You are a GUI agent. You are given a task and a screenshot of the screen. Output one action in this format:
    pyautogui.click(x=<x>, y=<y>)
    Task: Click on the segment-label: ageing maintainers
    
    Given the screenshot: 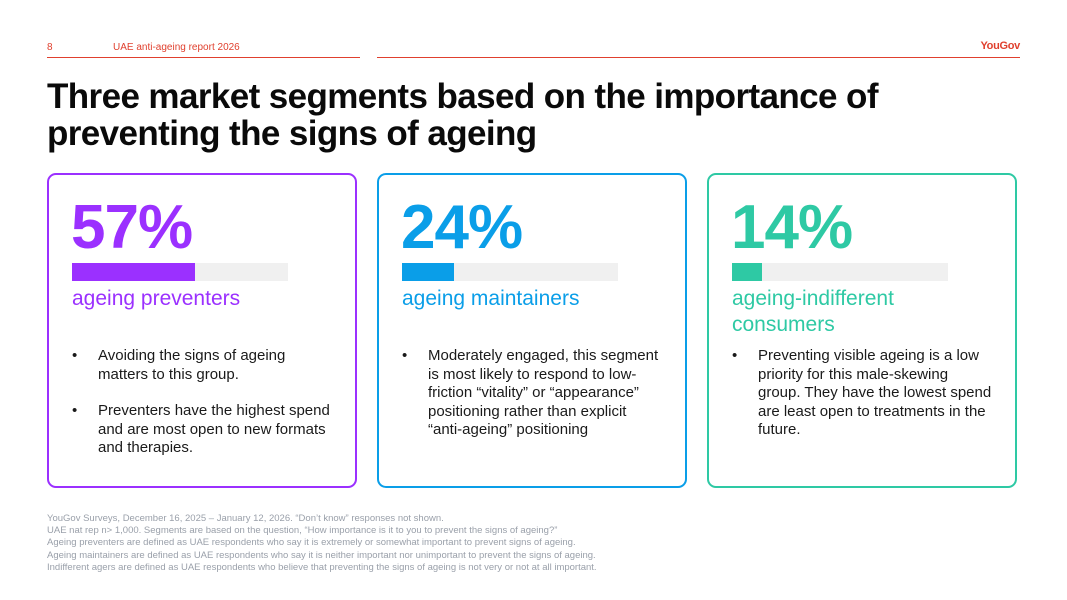 What is the action you would take?
    pyautogui.click(x=537, y=299)
    